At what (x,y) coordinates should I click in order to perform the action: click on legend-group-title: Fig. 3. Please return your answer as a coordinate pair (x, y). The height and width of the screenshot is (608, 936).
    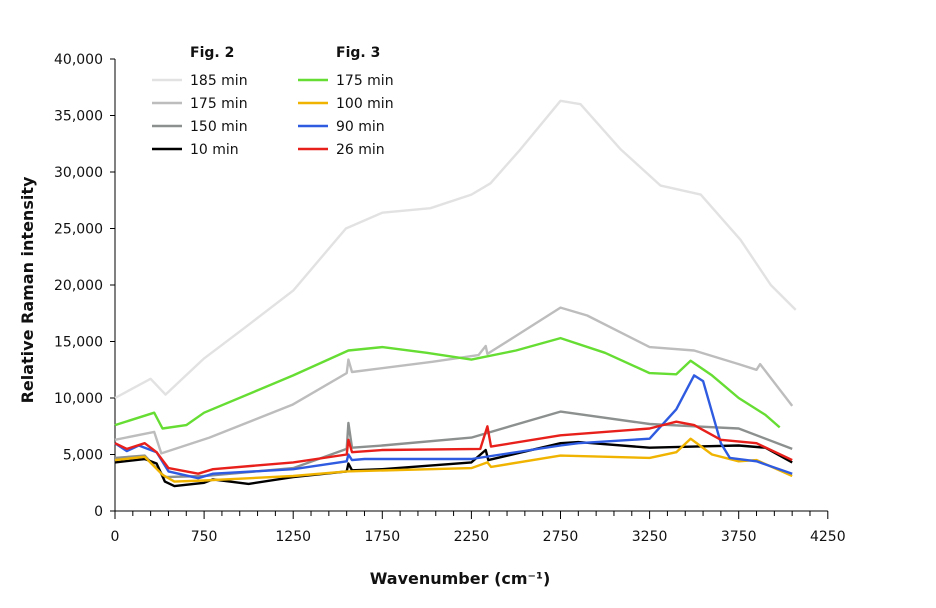
    Looking at the image, I should click on (358, 53).